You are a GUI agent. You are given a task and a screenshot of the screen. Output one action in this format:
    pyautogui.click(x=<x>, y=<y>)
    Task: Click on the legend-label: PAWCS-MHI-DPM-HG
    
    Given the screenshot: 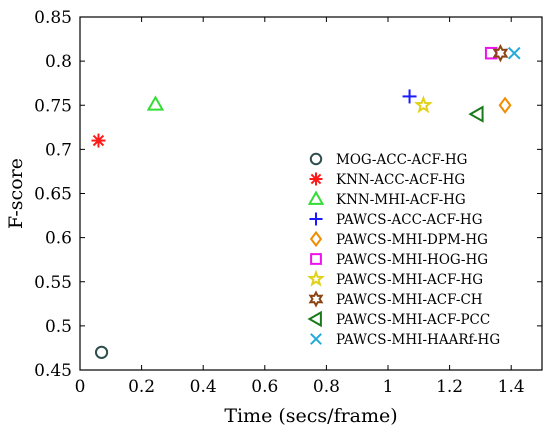 What is the action you would take?
    pyautogui.click(x=412, y=240)
    